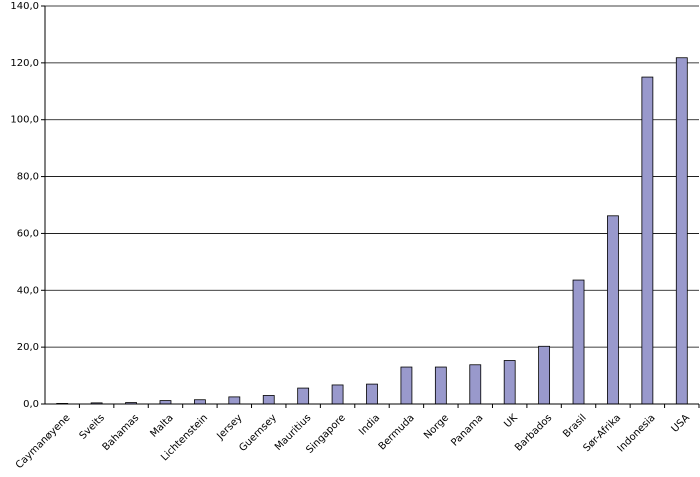 This screenshot has height=477, width=700. I want to click on x-tick-label: UK, so click(511, 421).